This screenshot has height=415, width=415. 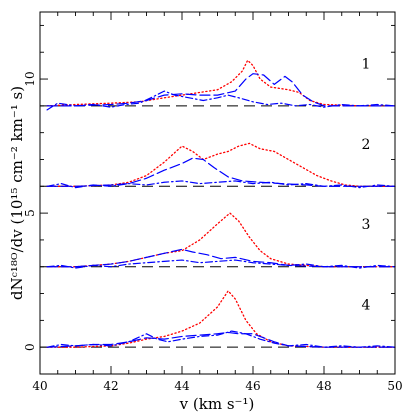 I want to click on y-tick-label: 0, so click(x=30, y=347).